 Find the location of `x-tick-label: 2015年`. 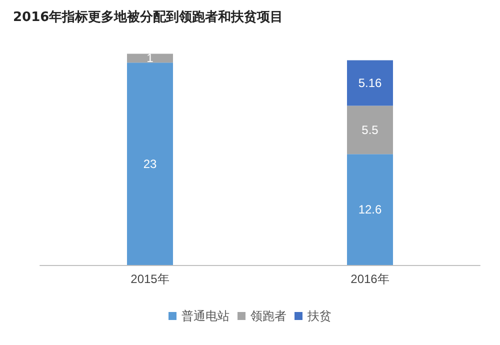

x-tick-label: 2015年 is located at coordinates (150, 279).